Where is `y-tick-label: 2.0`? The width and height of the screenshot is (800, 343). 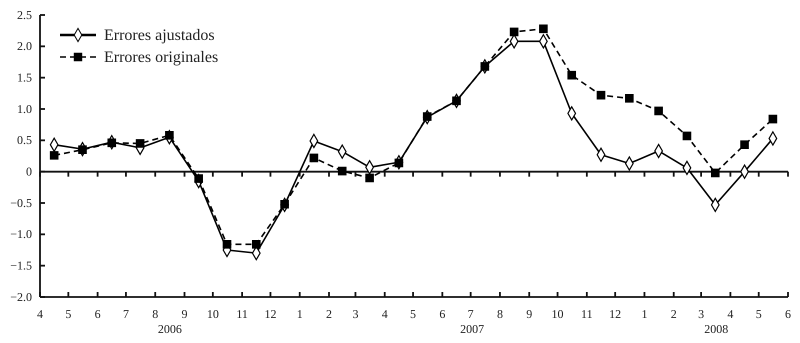
y-tick-label: 2.0 is located at coordinates (24, 46).